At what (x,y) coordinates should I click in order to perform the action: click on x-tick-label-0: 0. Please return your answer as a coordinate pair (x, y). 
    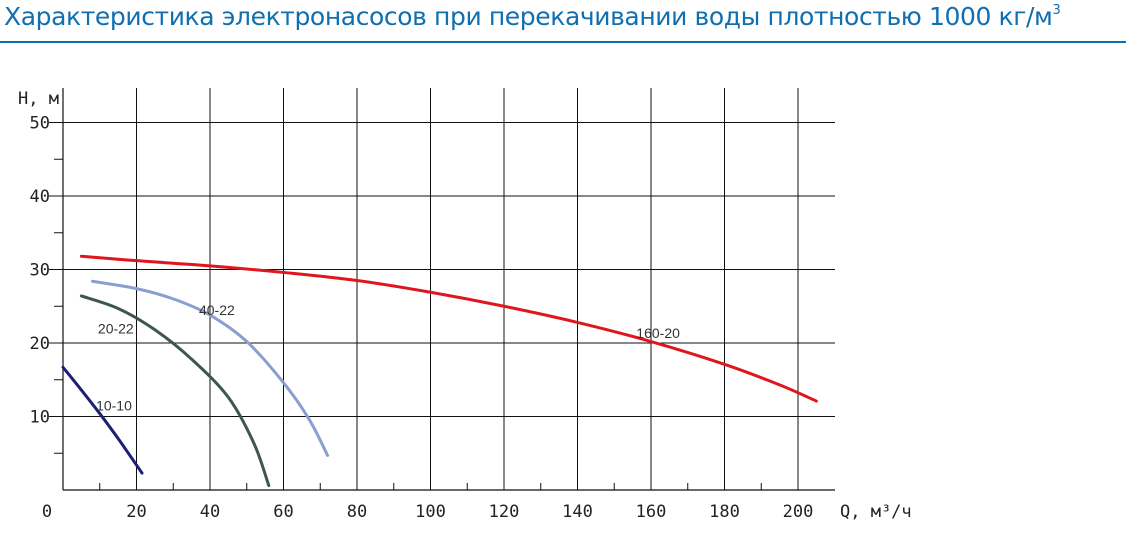
    Looking at the image, I should click on (47, 512).